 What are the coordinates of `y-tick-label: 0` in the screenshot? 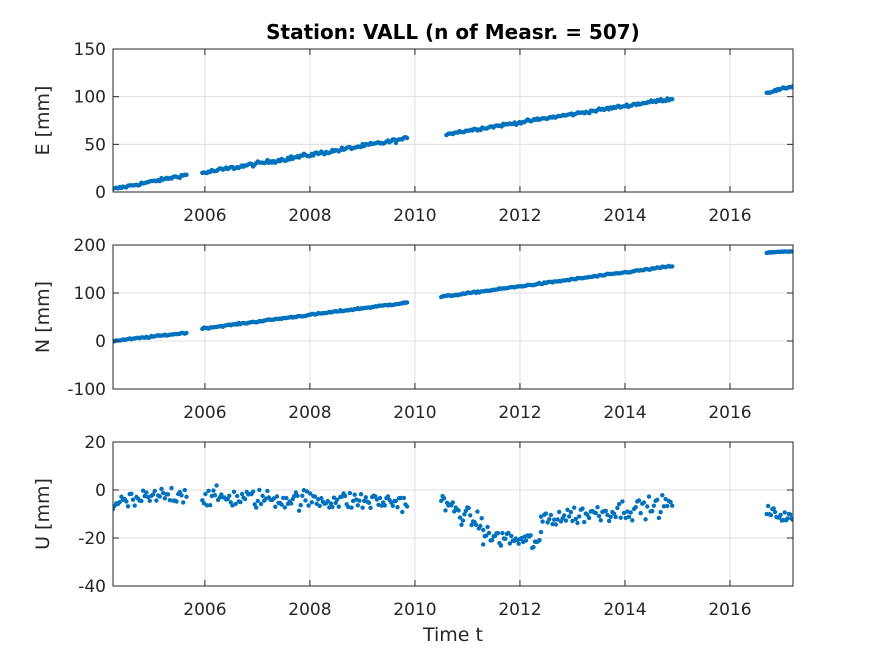 It's located at (100, 193).